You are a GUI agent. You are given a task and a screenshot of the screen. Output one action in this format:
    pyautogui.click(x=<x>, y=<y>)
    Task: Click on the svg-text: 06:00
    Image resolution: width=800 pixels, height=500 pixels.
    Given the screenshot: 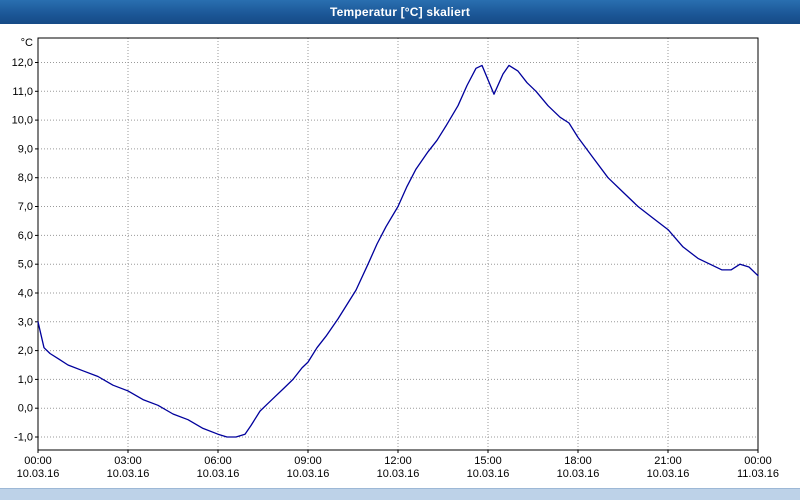 What is the action you would take?
    pyautogui.click(x=218, y=461)
    